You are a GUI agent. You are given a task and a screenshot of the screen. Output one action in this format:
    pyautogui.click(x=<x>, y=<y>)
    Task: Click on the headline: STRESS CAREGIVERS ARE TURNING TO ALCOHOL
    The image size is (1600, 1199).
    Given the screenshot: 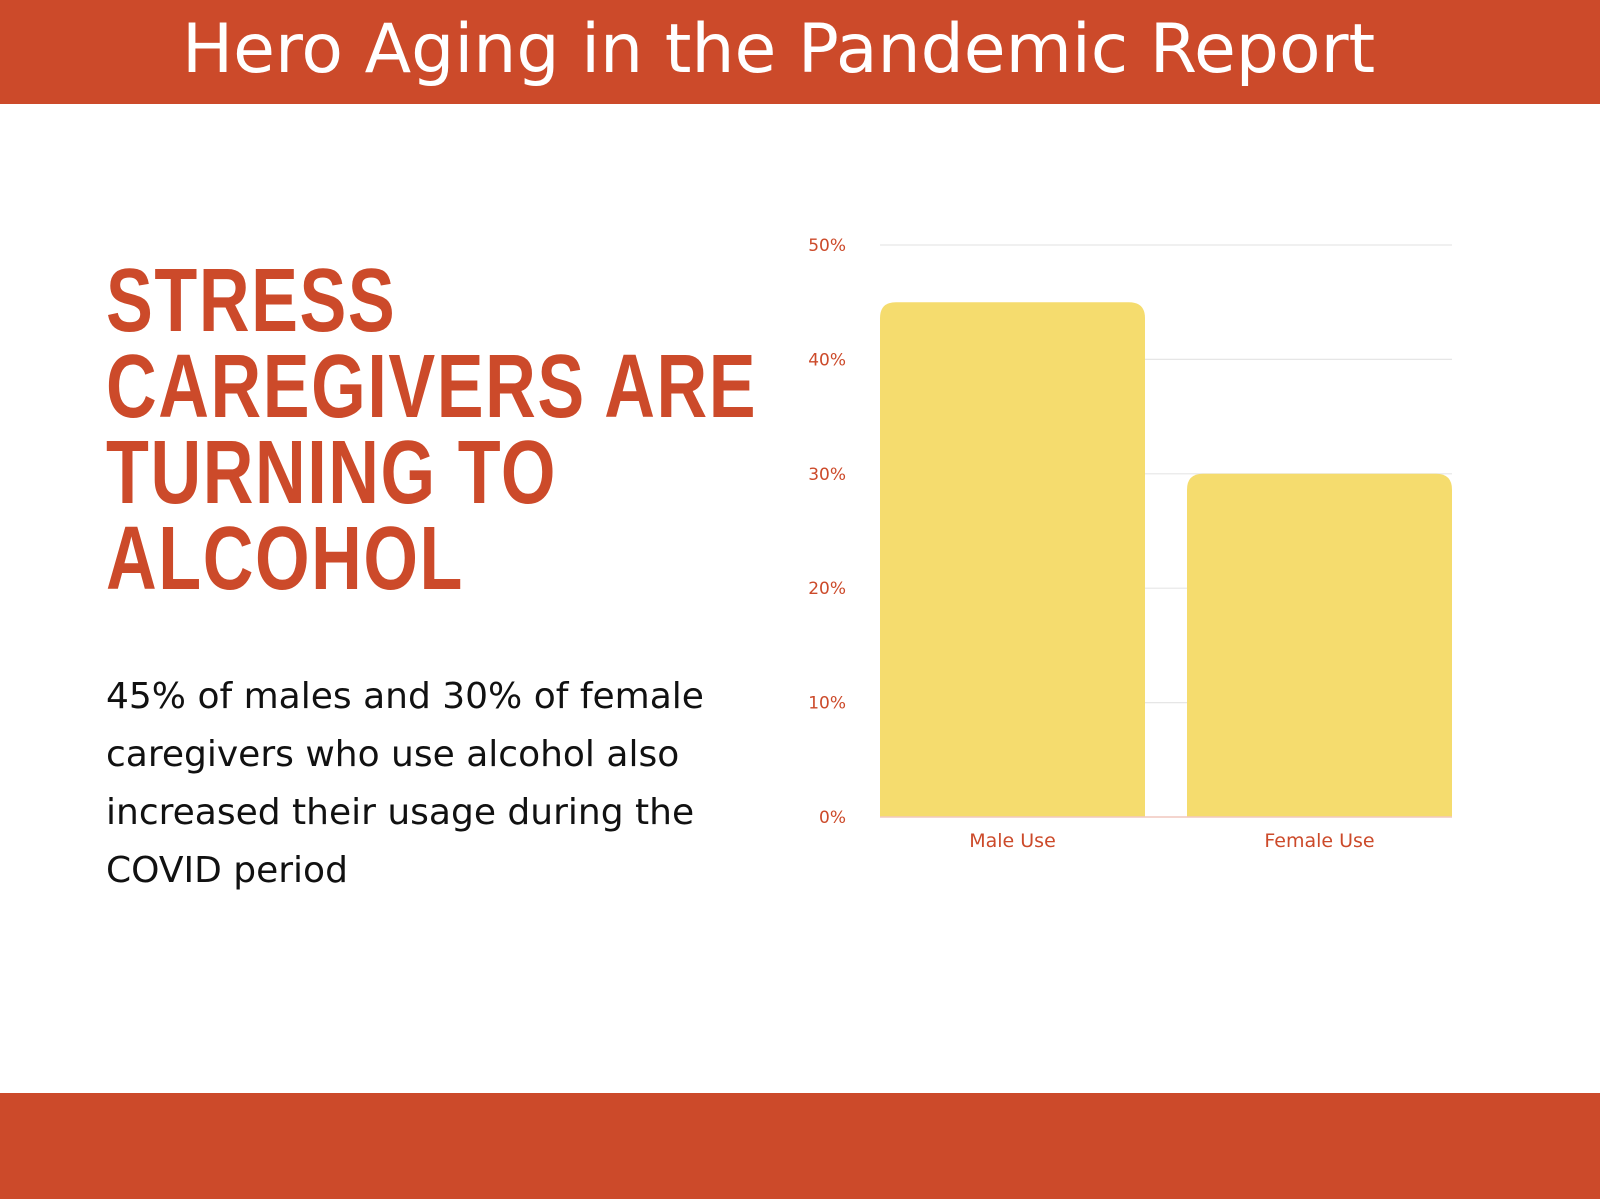 What is the action you would take?
    pyautogui.click(x=432, y=430)
    